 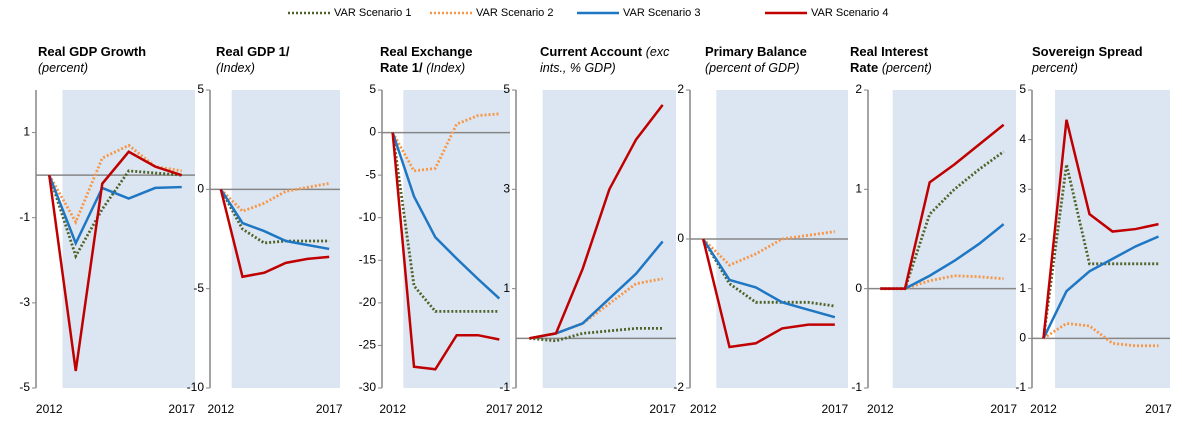 What do you see at coordinates (1022, 139) in the screenshot?
I see `y-tick-label: 4` at bounding box center [1022, 139].